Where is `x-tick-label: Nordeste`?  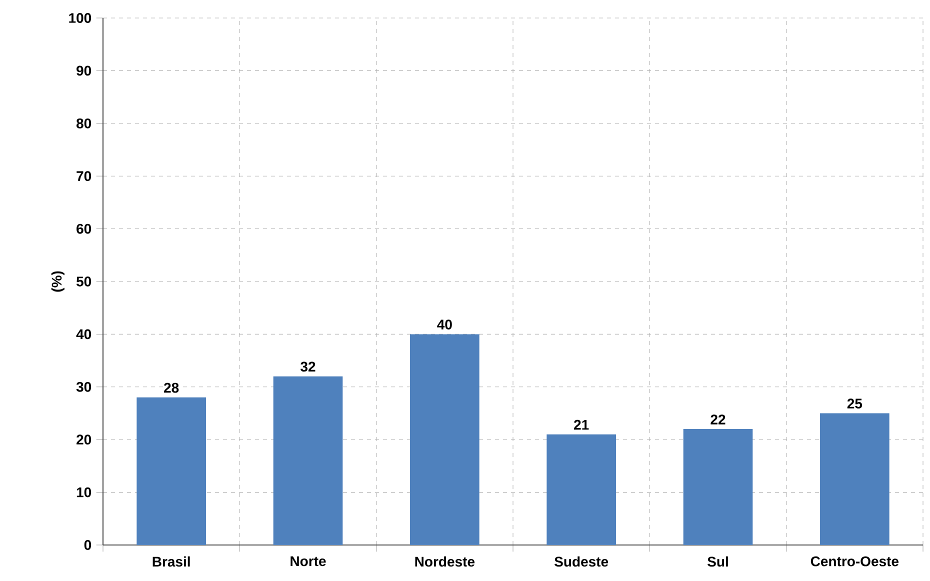 x-tick-label: Nordeste is located at coordinates (445, 561).